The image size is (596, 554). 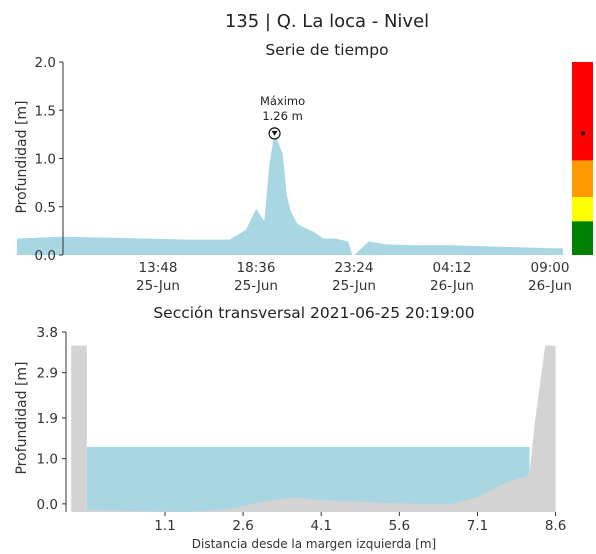 What do you see at coordinates (158, 268) in the screenshot?
I see `x-tick-time: 13:48` at bounding box center [158, 268].